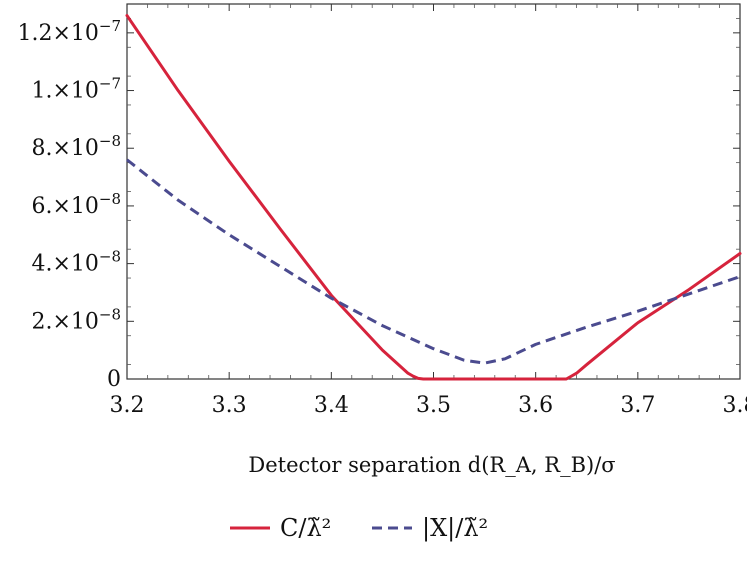  Describe the element at coordinates (127, 405) in the screenshot. I see `x-tick-label: 3.2` at that location.